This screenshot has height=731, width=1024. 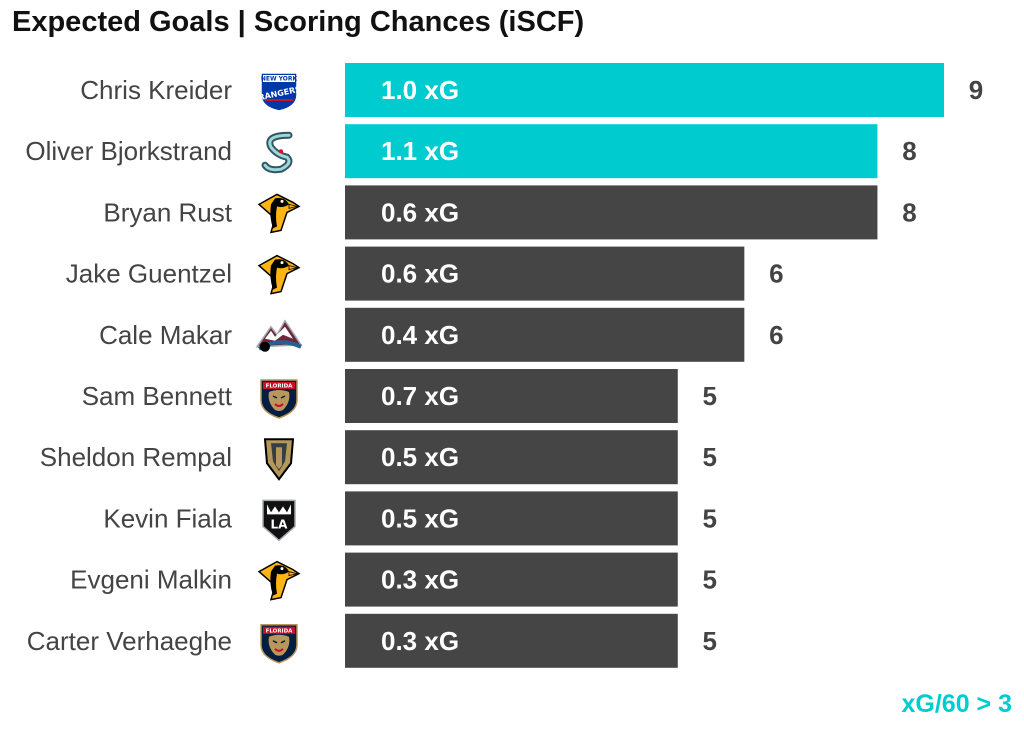 What do you see at coordinates (165, 335) in the screenshot?
I see `player-name-label: Cale Makar` at bounding box center [165, 335].